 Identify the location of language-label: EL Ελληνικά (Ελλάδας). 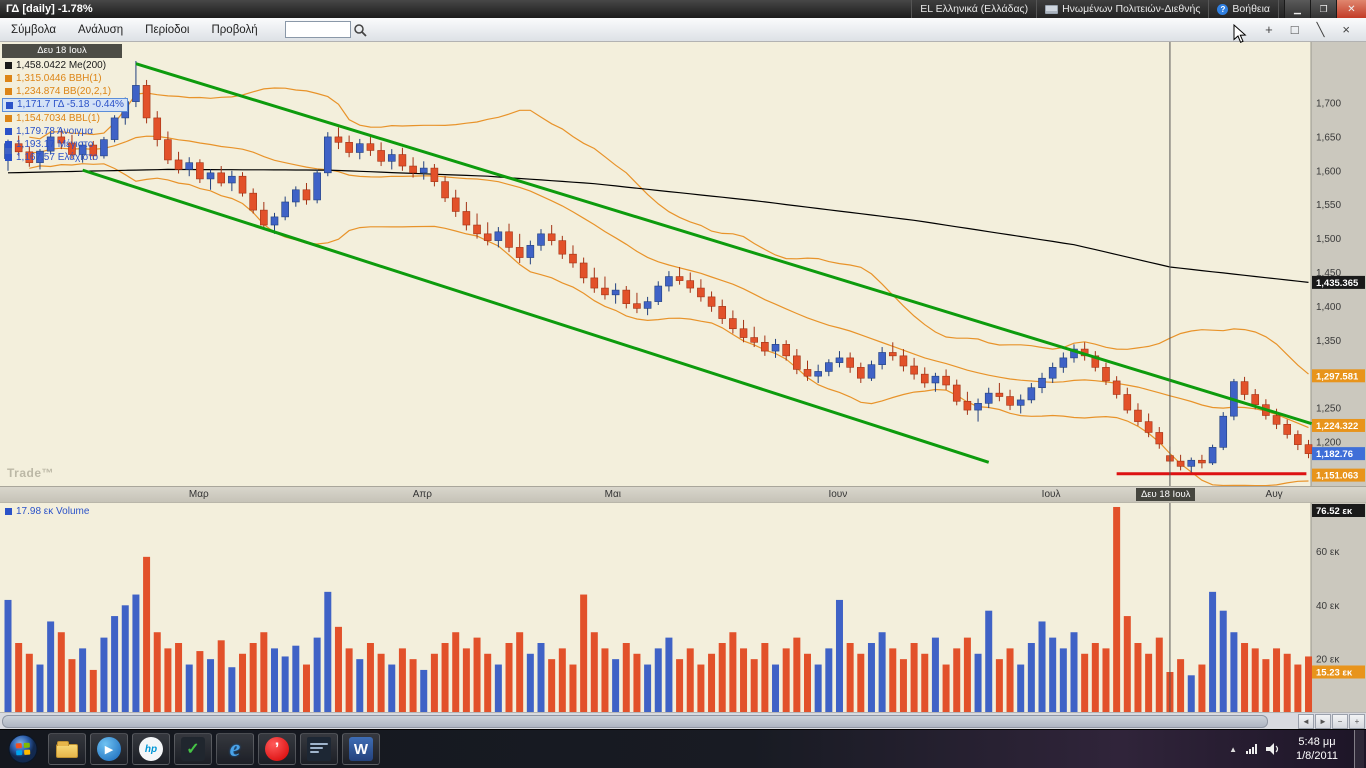
(974, 9).